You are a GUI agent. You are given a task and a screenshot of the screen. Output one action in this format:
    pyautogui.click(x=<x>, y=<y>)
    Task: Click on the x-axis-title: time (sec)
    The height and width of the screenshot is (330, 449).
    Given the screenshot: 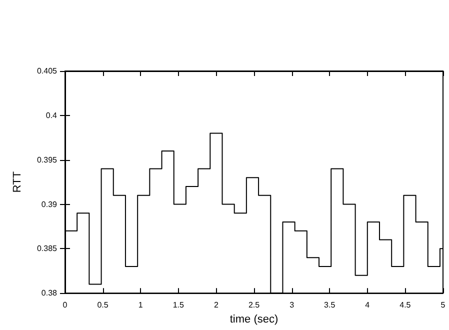 What is the action you would take?
    pyautogui.click(x=254, y=320)
    